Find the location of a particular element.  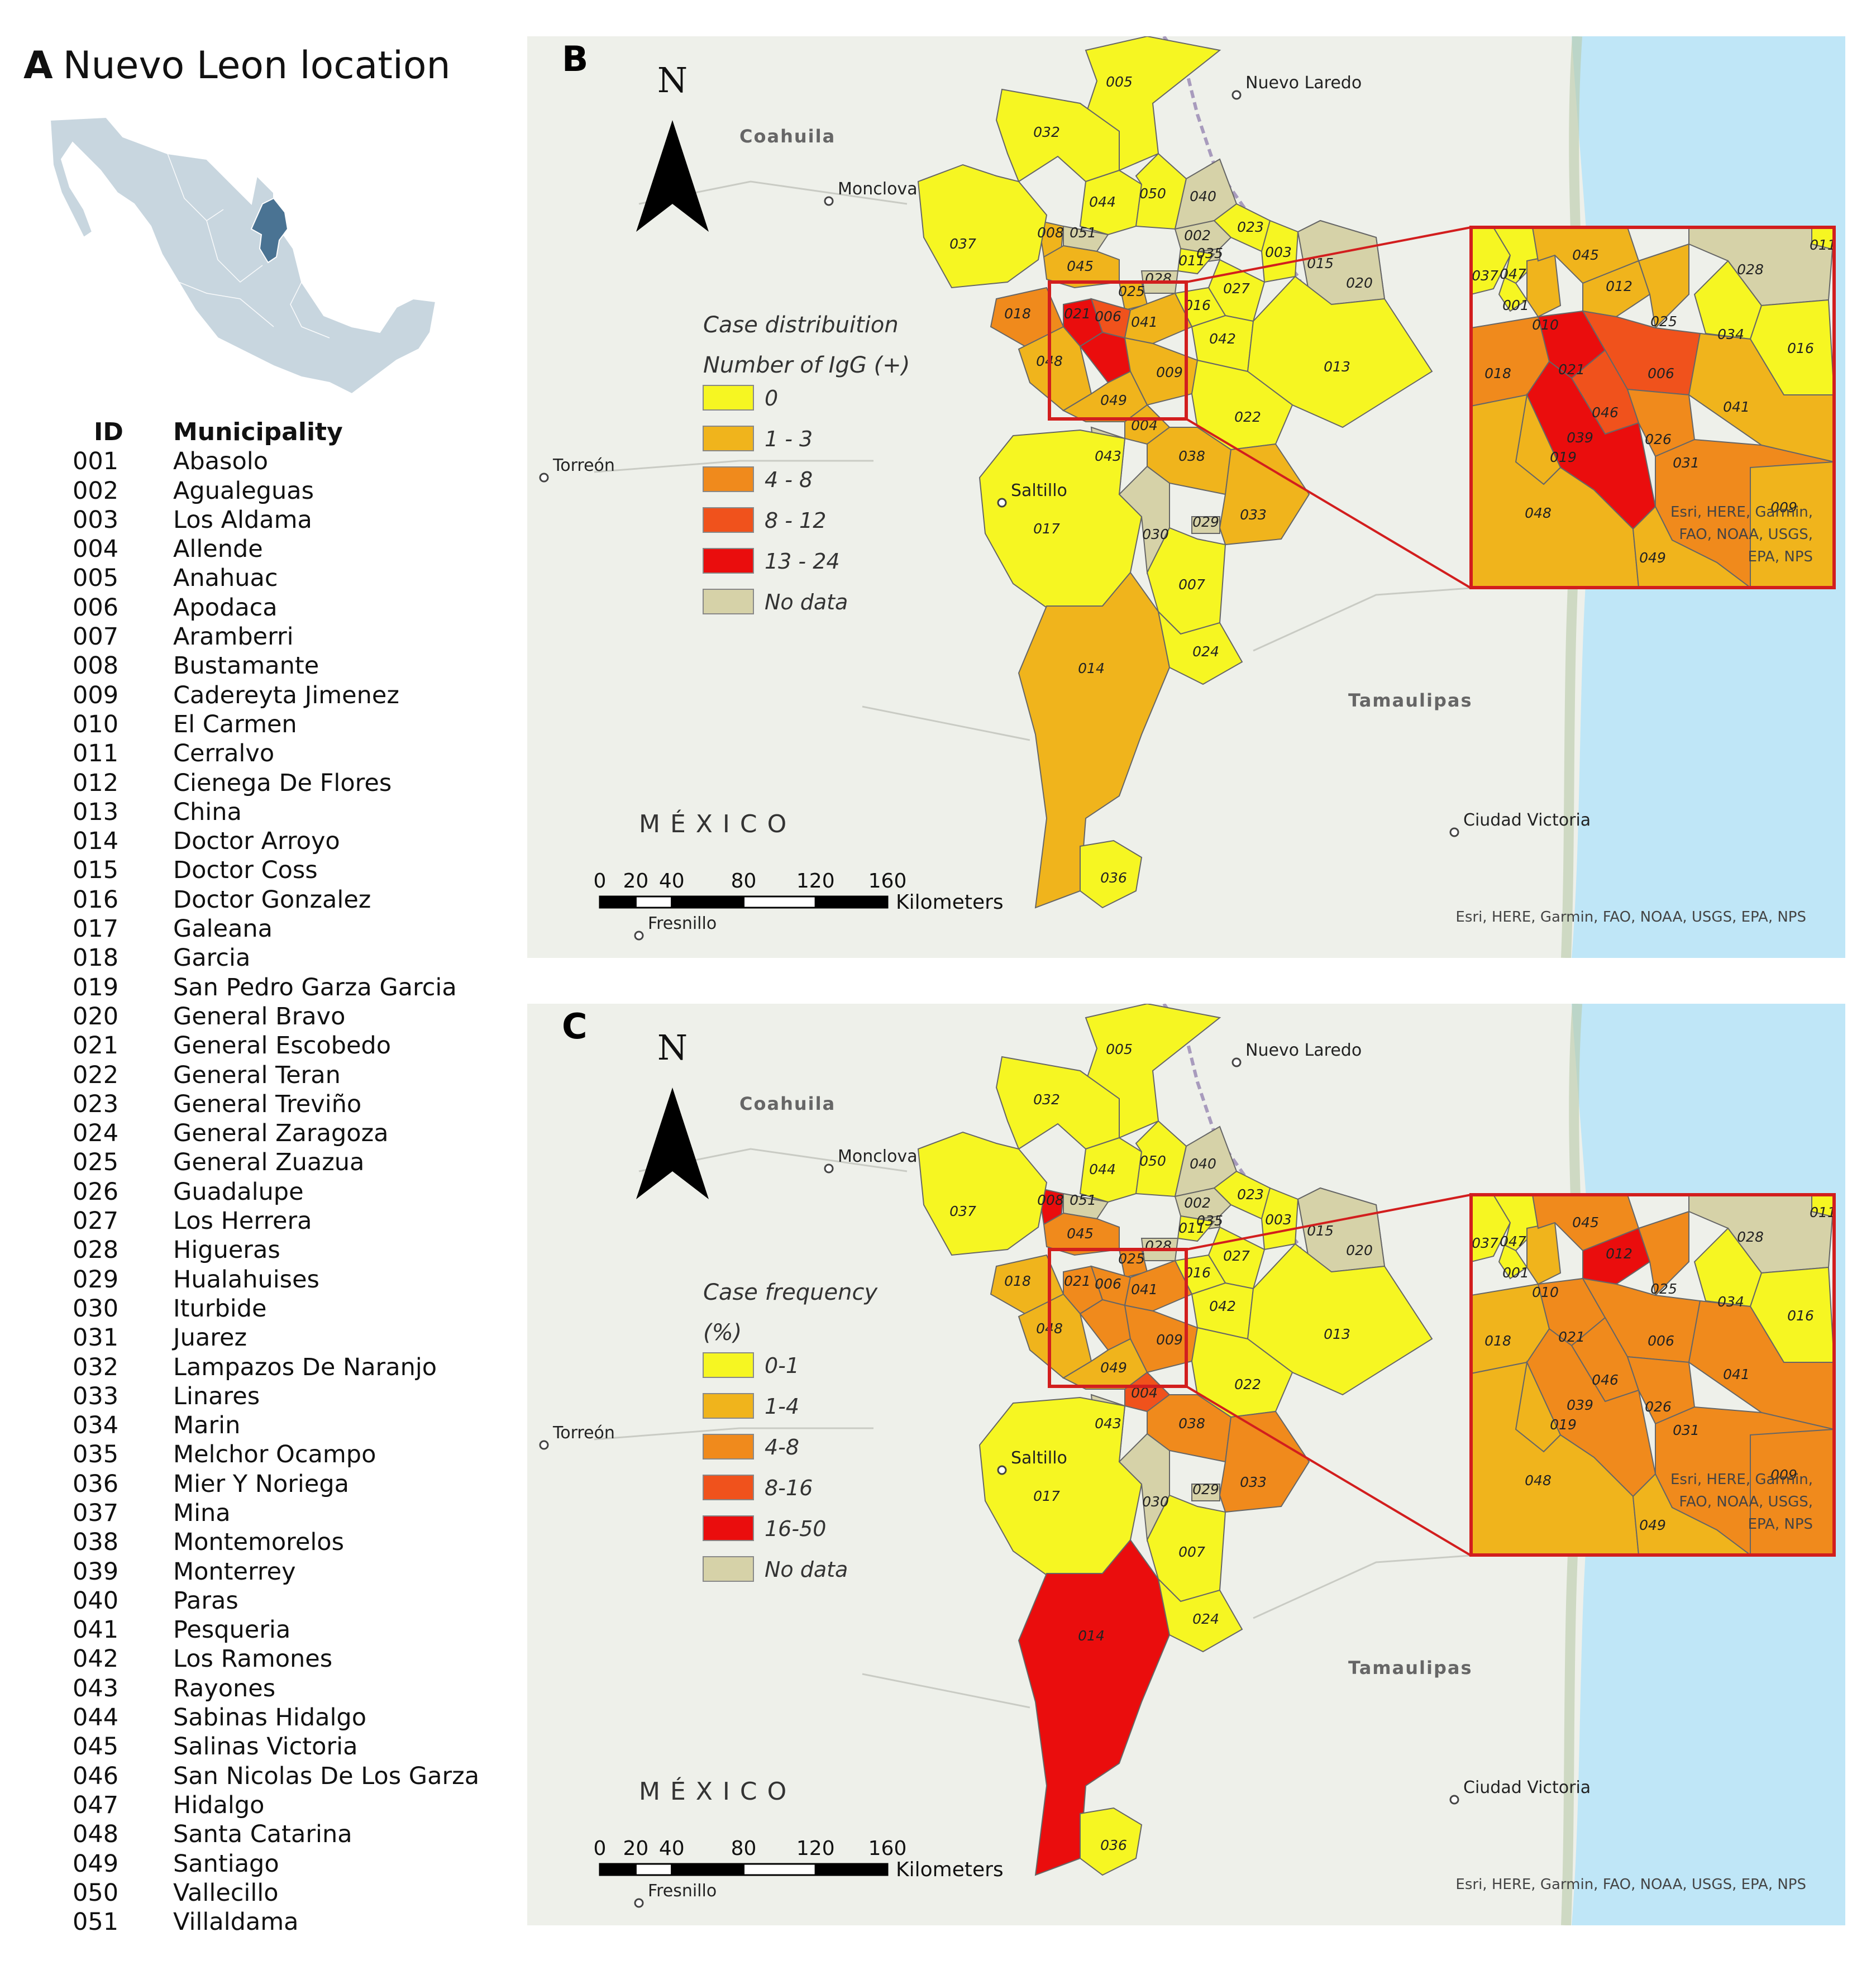

municipality-label-041: 041 is located at coordinates (1144, 322).